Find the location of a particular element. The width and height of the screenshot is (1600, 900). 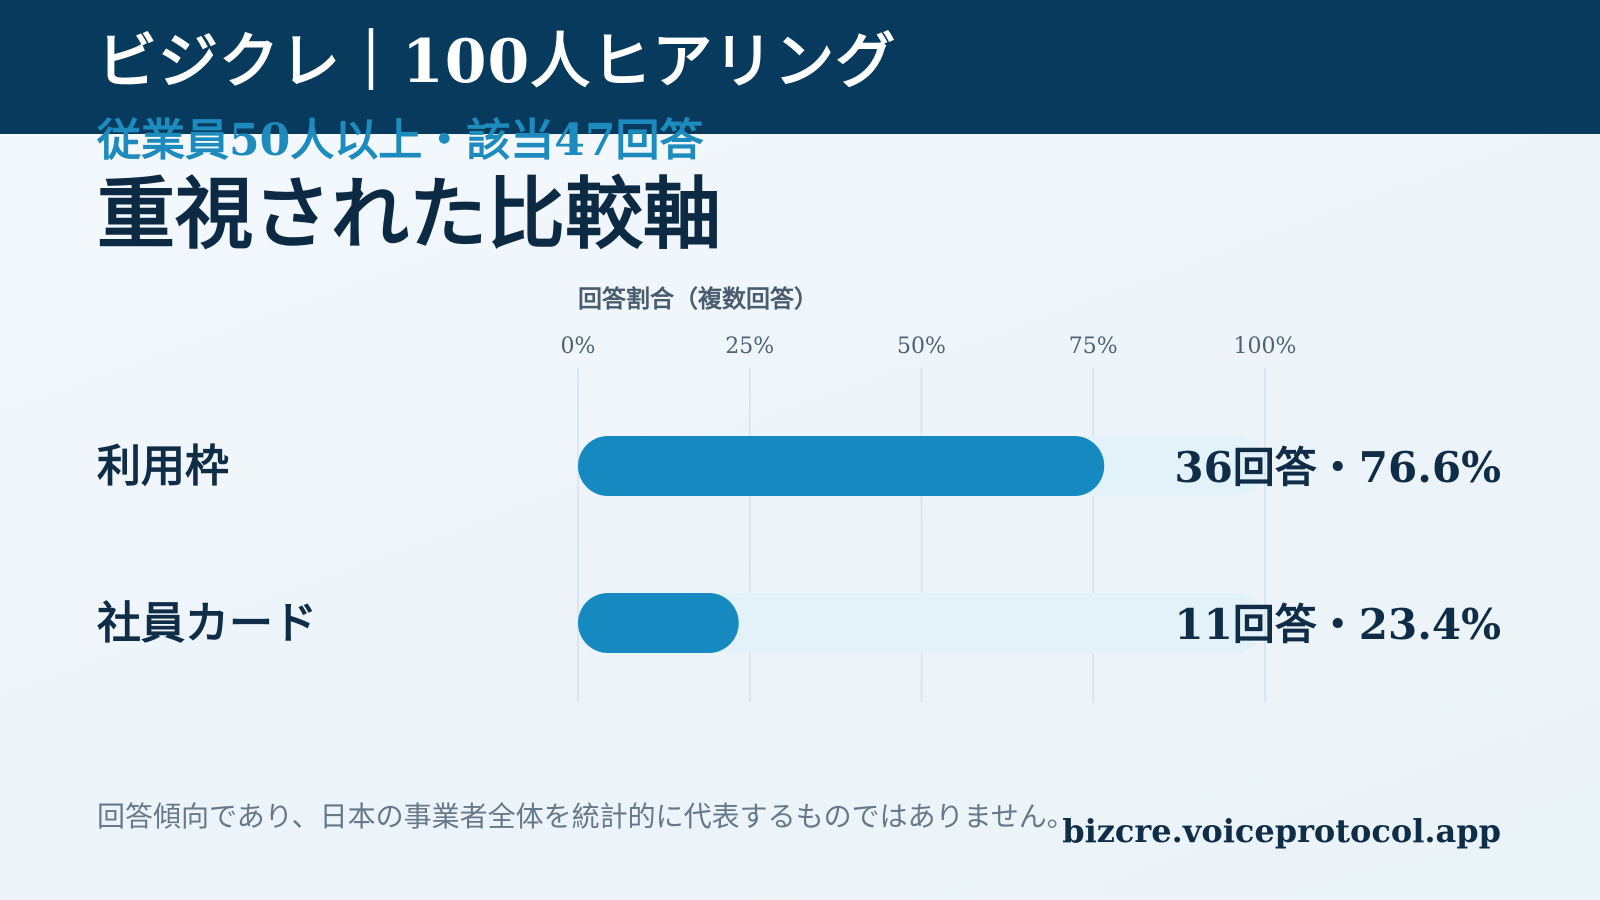

data-label: 11回答・23.4% is located at coordinates (1337, 624).